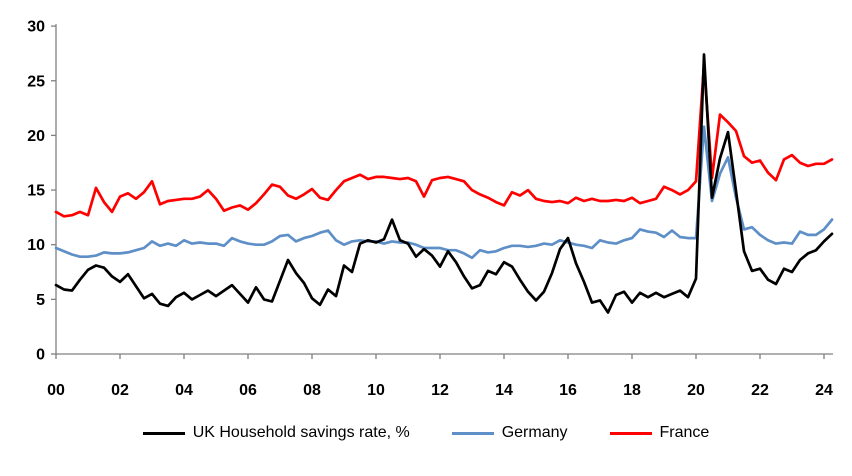  I want to click on x-tick-label: 04, so click(184, 390).